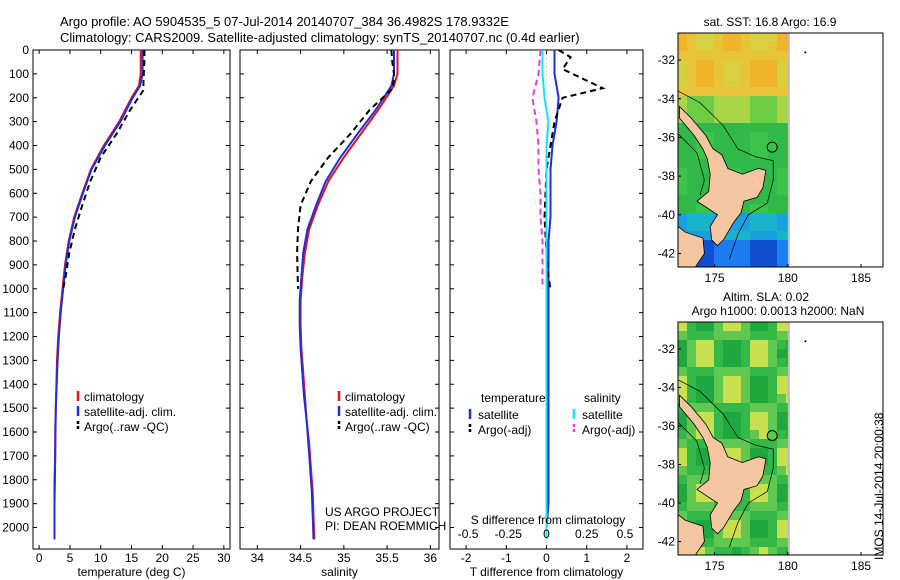 The width and height of the screenshot is (900, 580). Describe the element at coordinates (16, 313) in the screenshot. I see `temperature-ytick-label: 1100` at that location.